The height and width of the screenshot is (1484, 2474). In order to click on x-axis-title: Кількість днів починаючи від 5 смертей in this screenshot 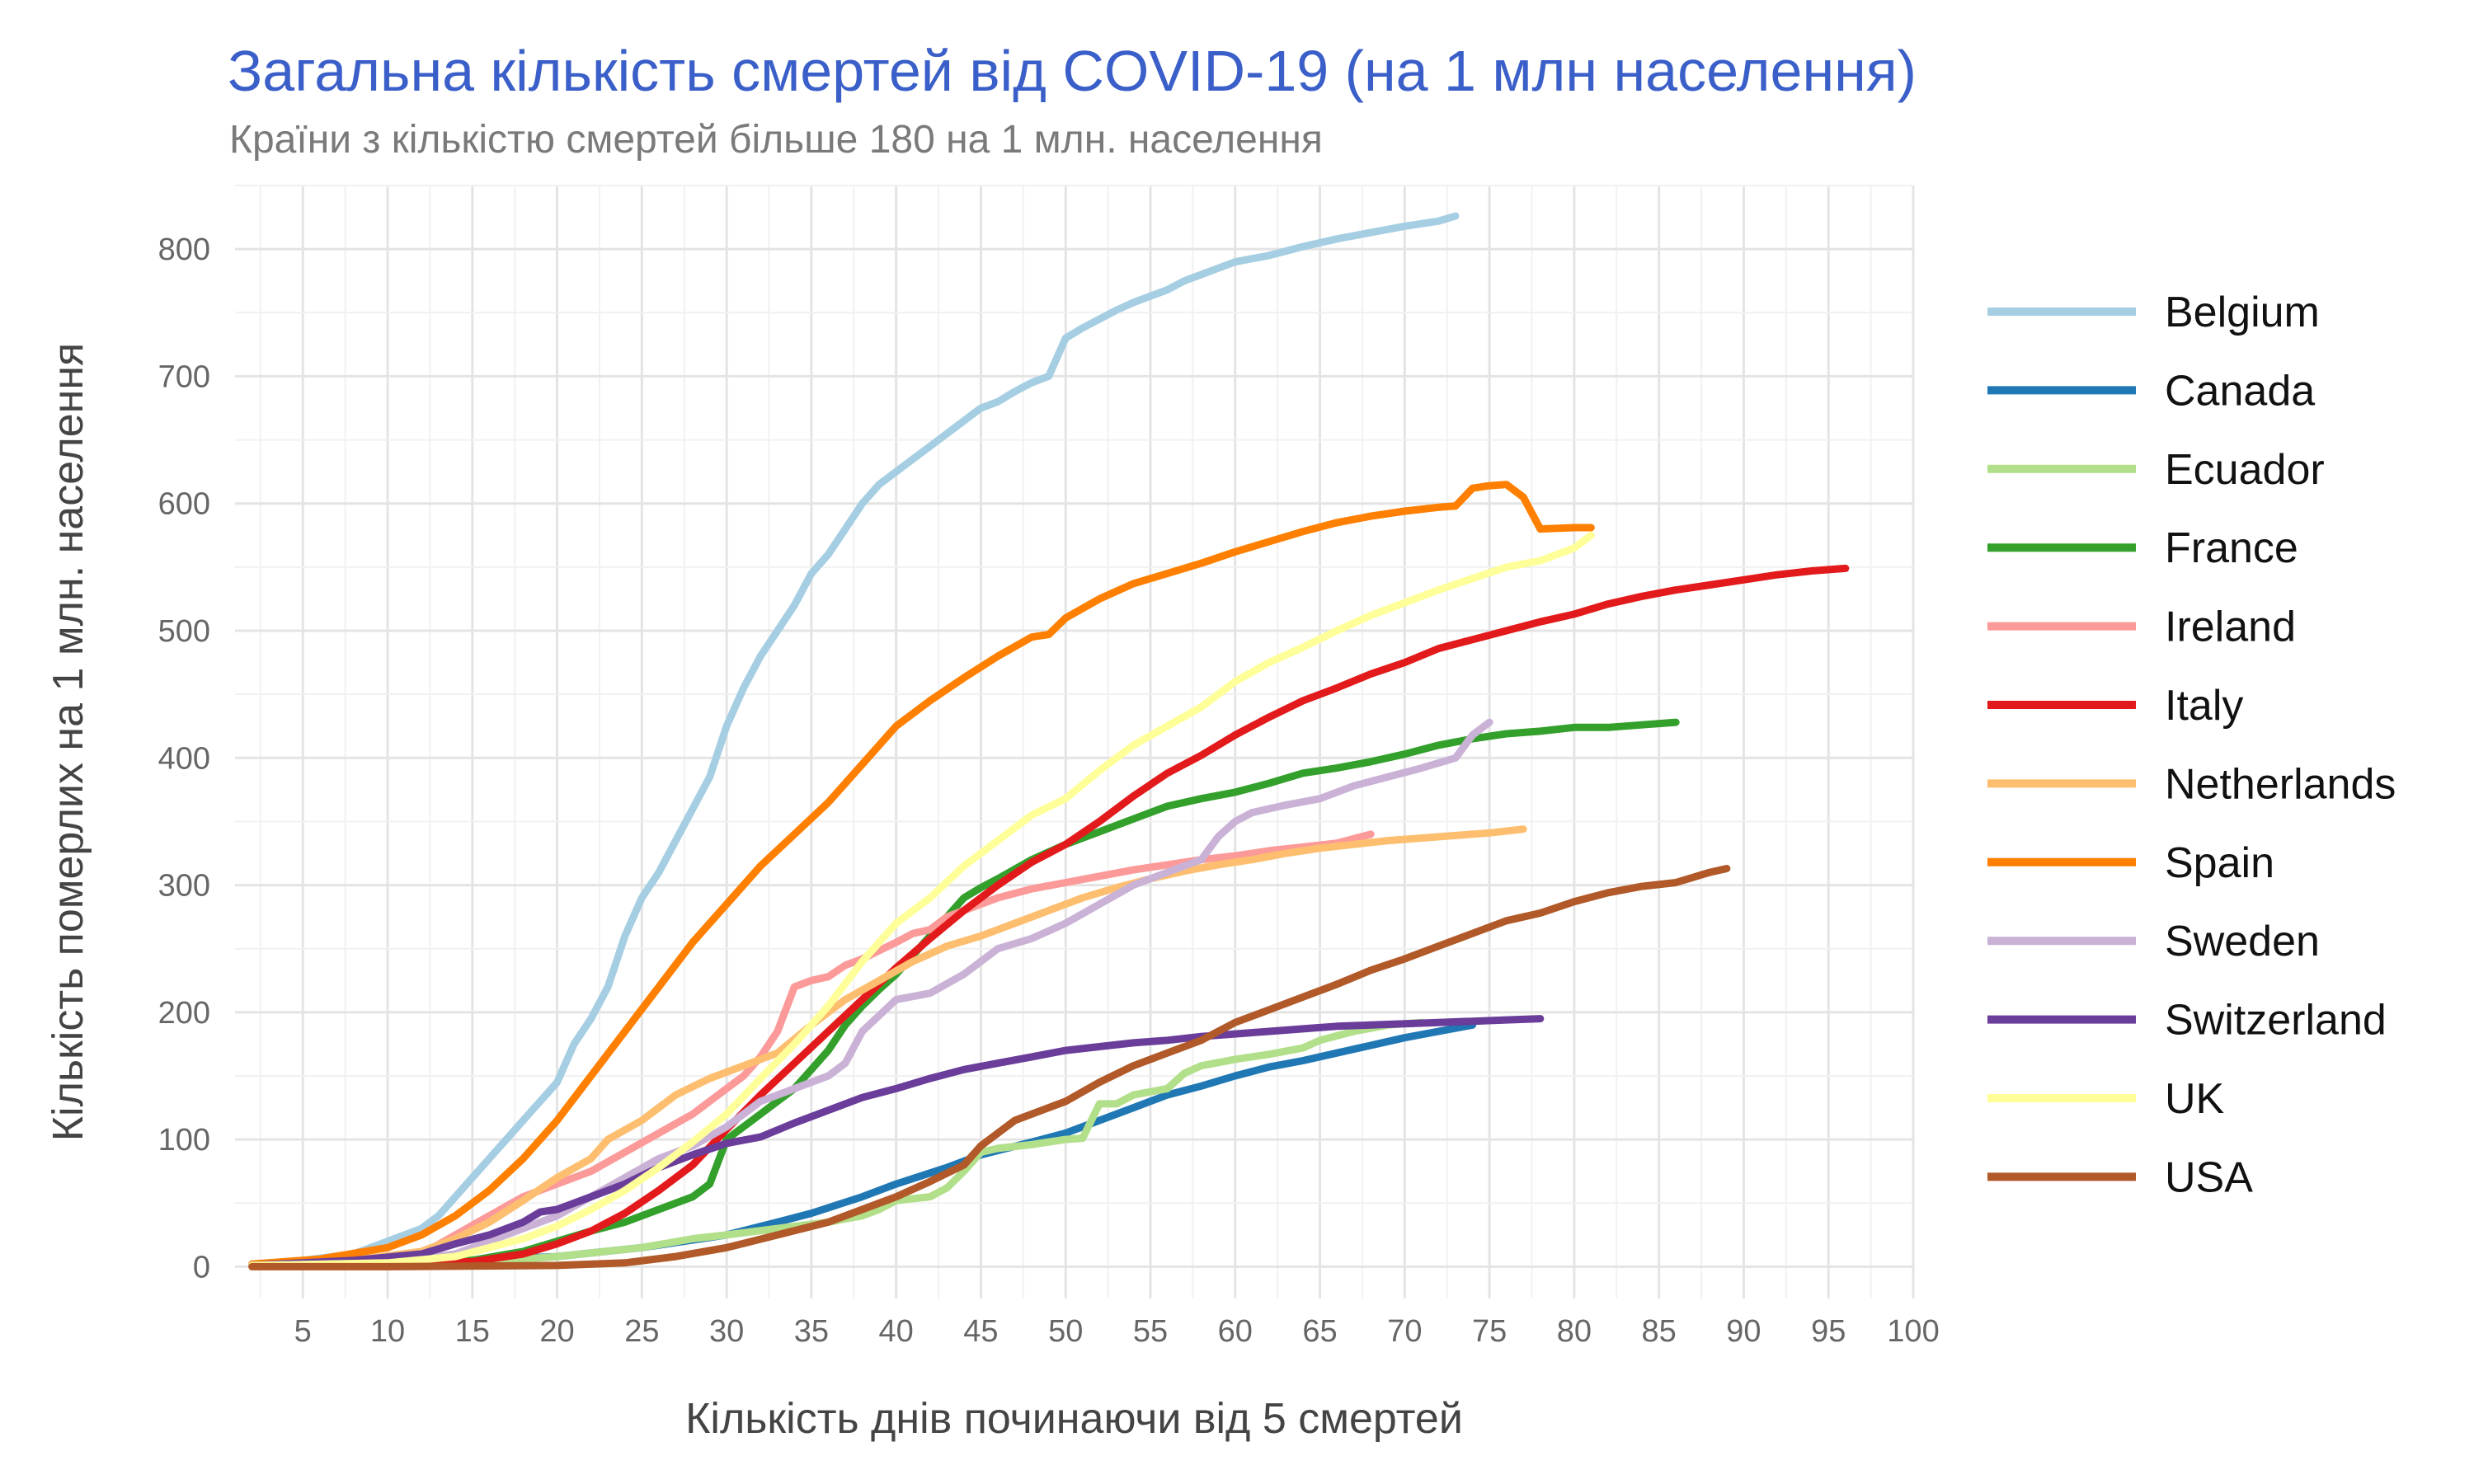, I will do `click(1074, 1419)`.